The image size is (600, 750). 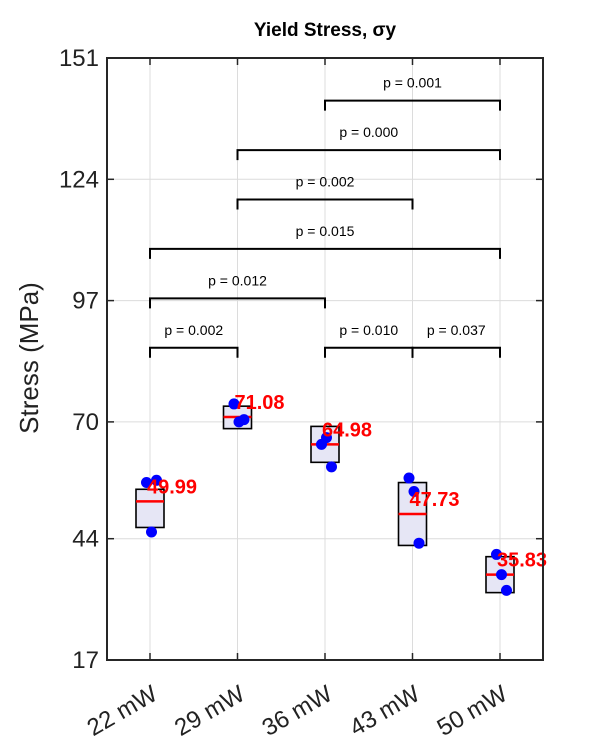 What do you see at coordinates (456, 330) in the screenshot?
I see `p-value-label: p = 0.037` at bounding box center [456, 330].